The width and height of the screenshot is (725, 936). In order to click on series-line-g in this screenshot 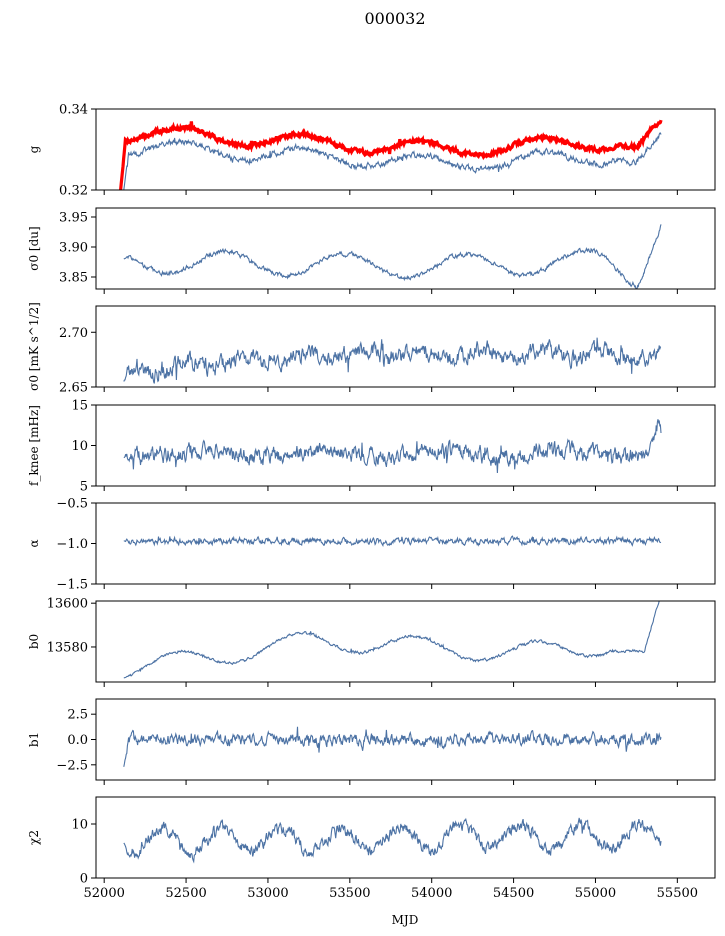, I will do `click(392, 161)`.